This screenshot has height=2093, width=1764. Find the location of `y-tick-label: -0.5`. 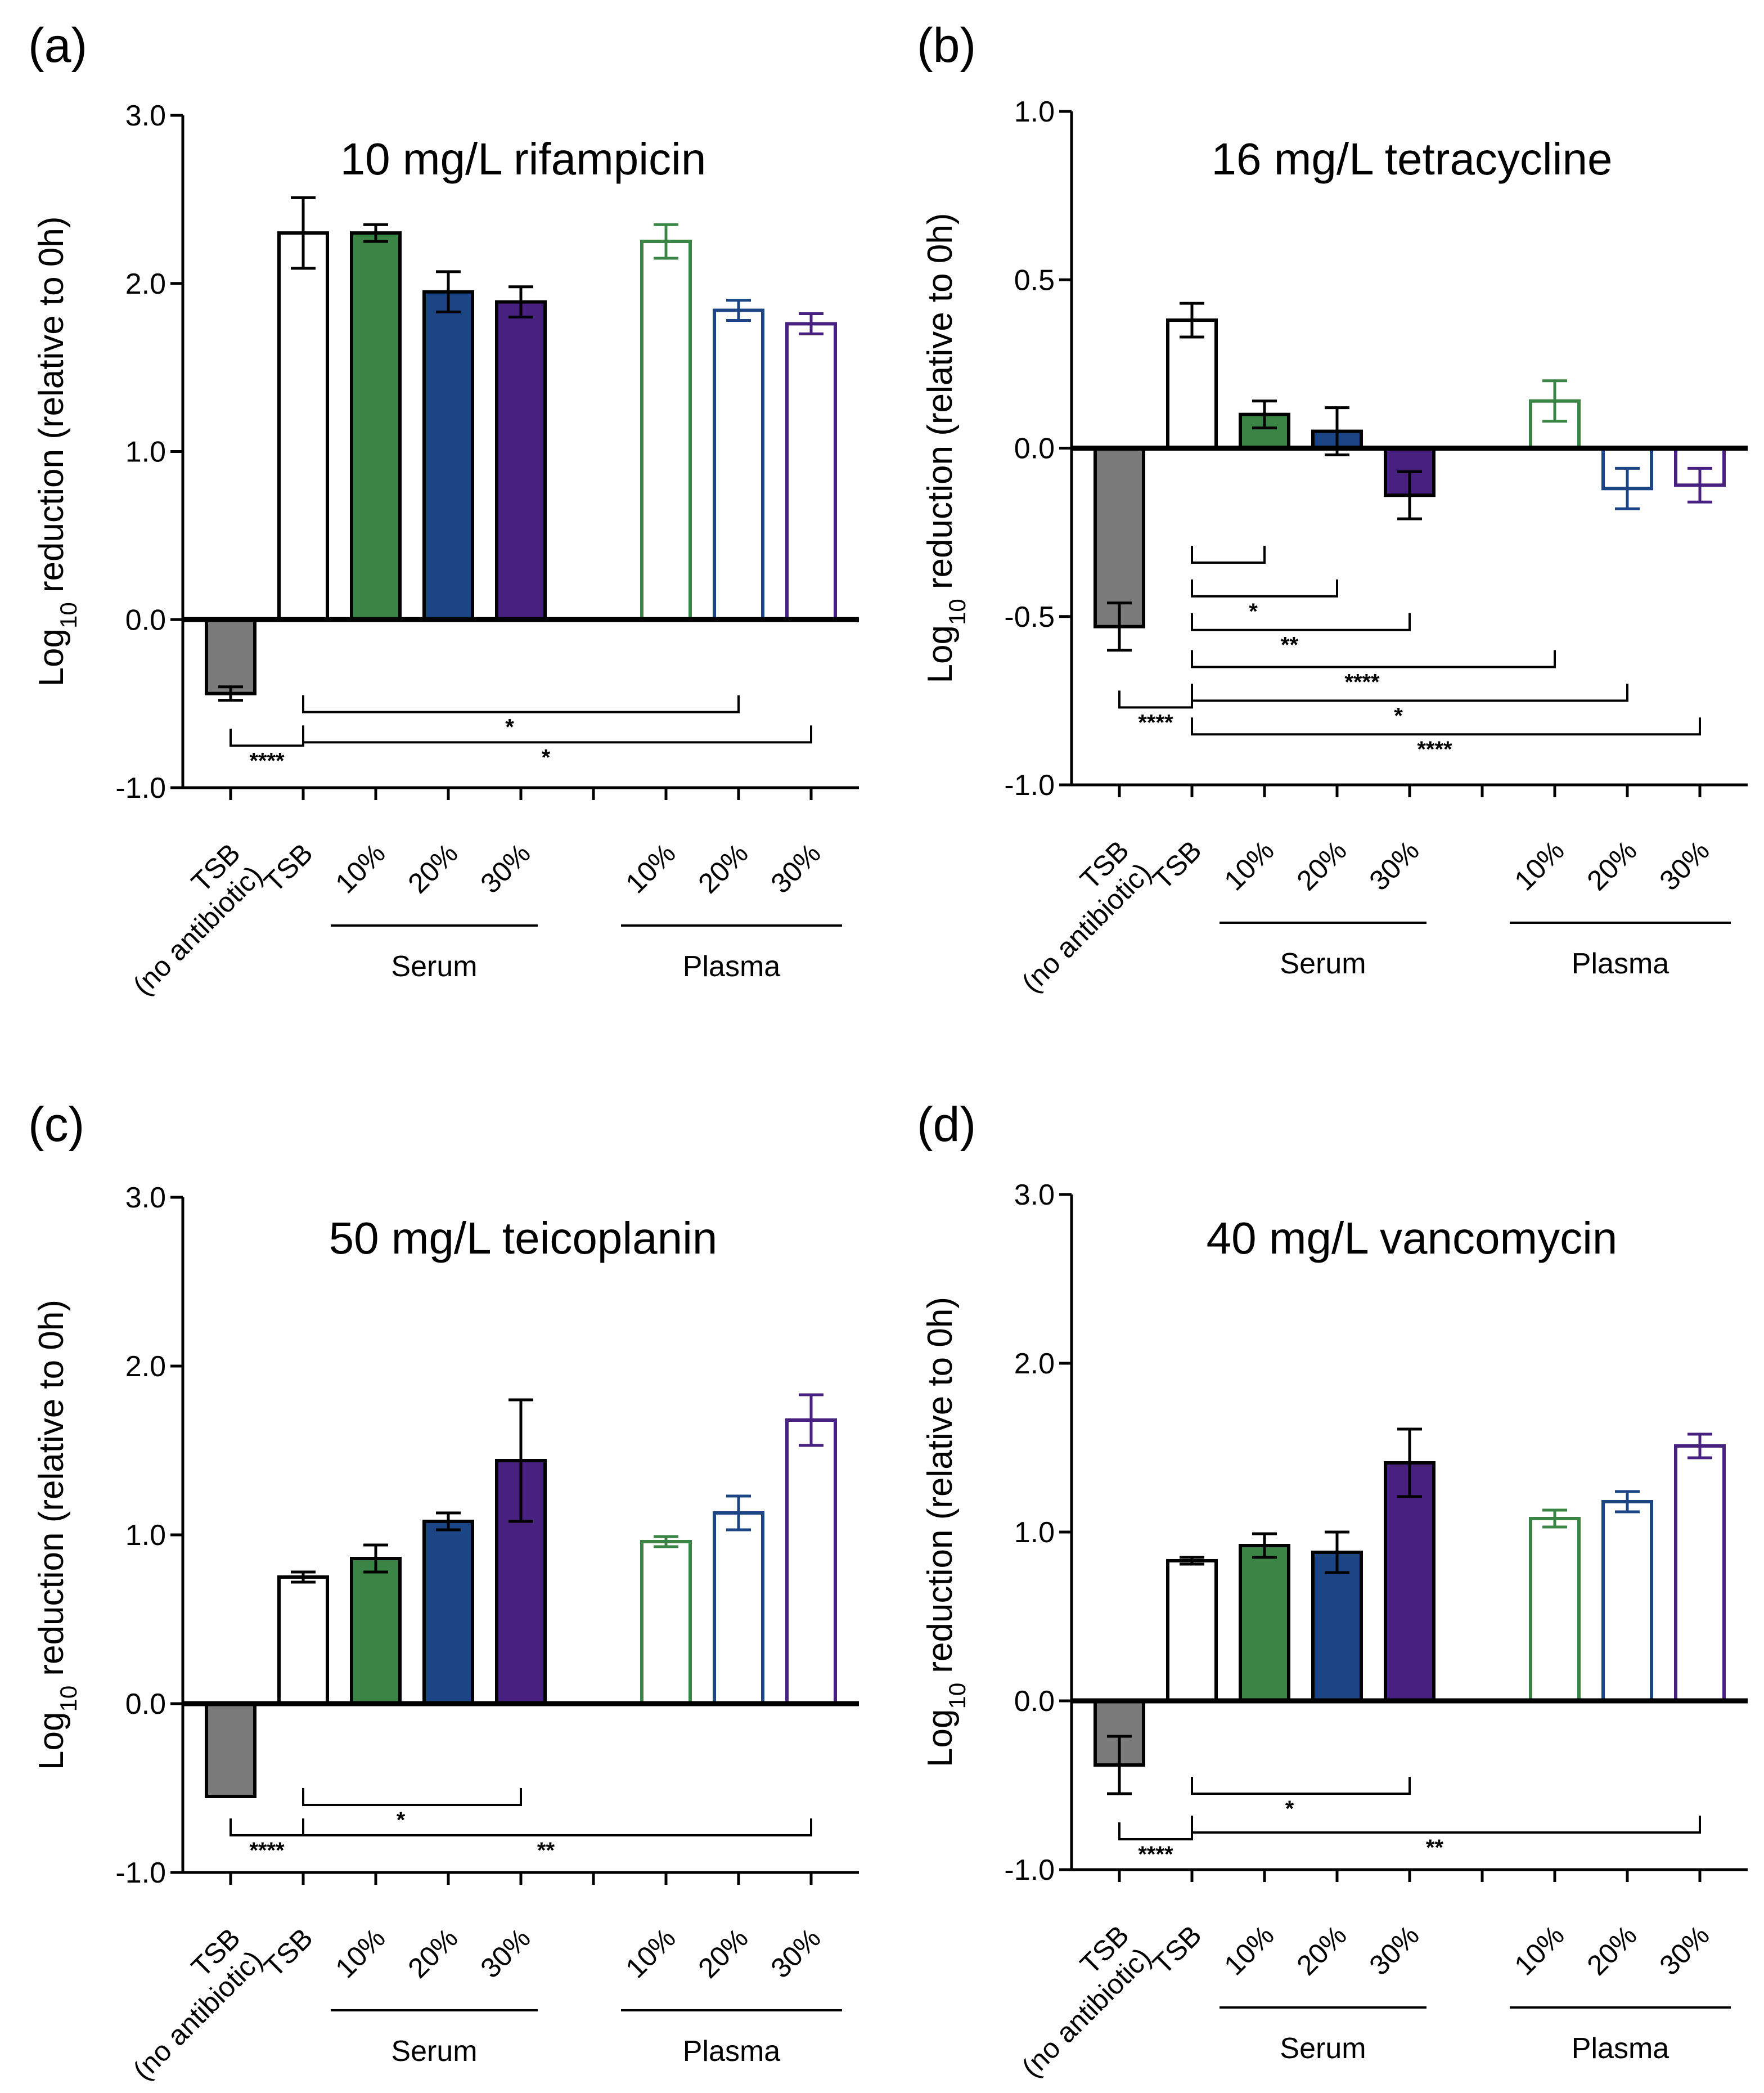

y-tick-label: -0.5 is located at coordinates (1029, 617).